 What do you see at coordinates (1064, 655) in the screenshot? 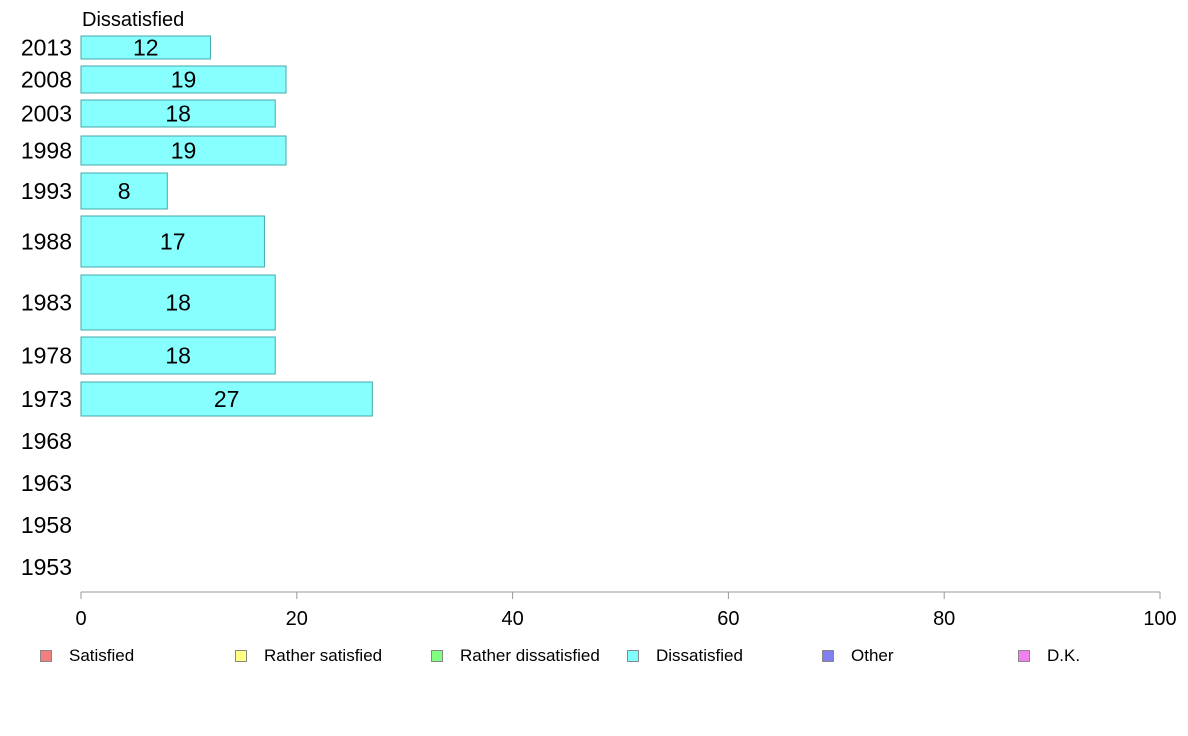
I see `legend-label-dk: D.K.` at bounding box center [1064, 655].